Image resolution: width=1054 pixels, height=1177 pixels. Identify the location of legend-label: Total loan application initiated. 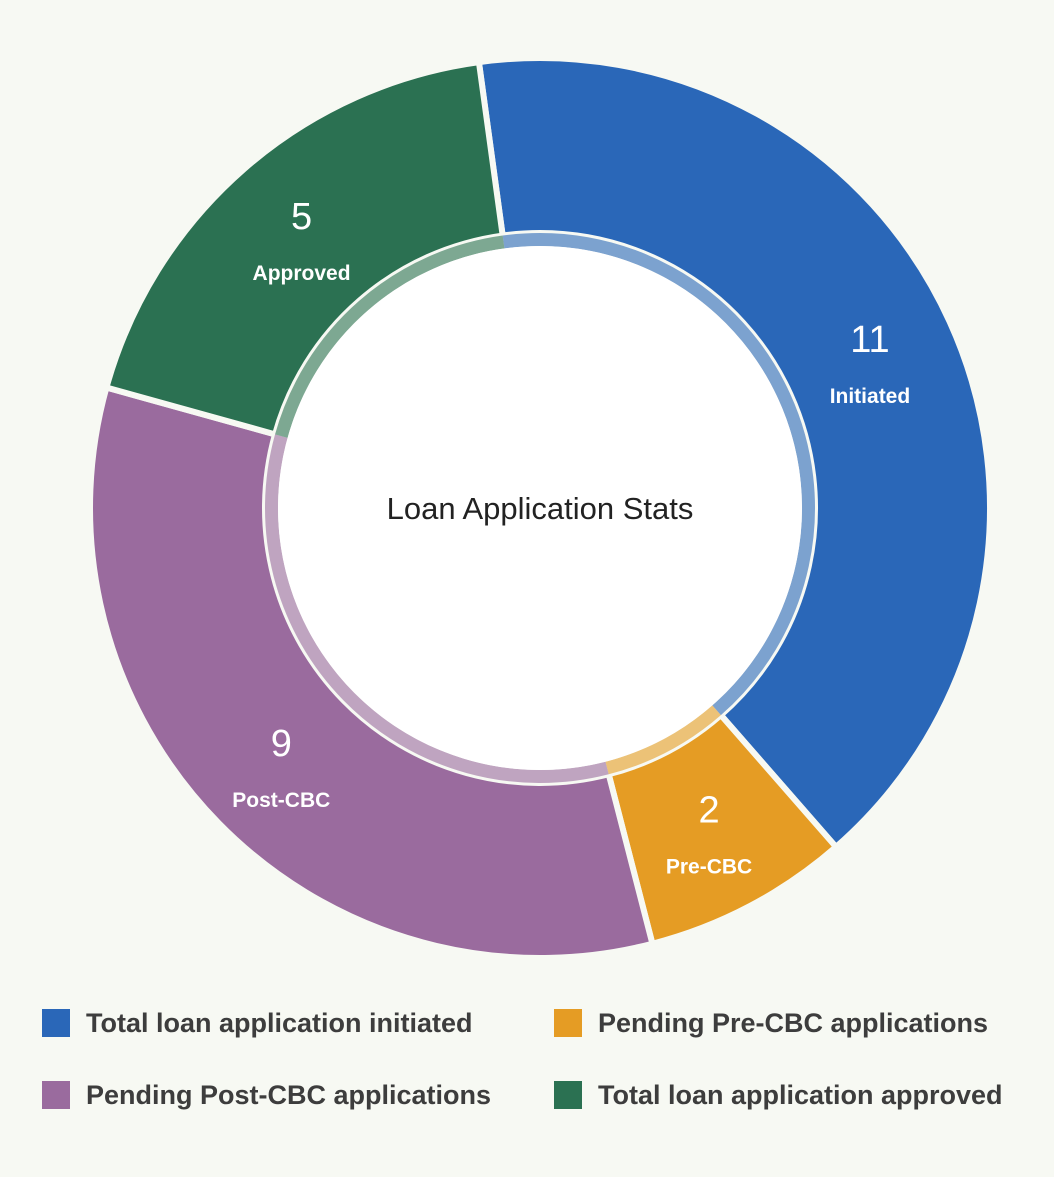
(279, 1022).